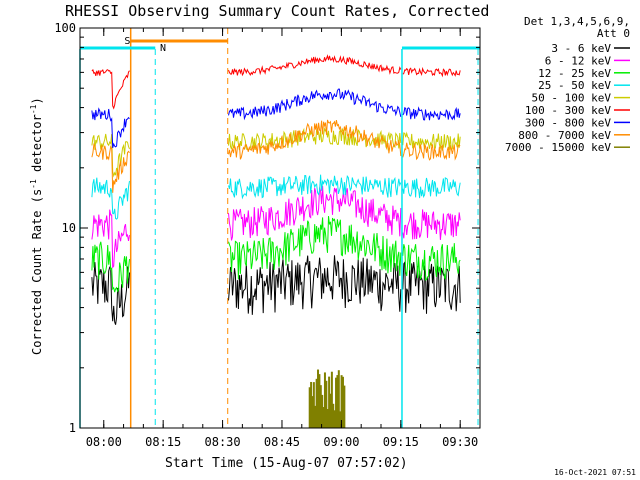  Describe the element at coordinates (286, 463) in the screenshot. I see `x-axis-label: Start Time (15-Aug-07 07:57:02)` at that location.